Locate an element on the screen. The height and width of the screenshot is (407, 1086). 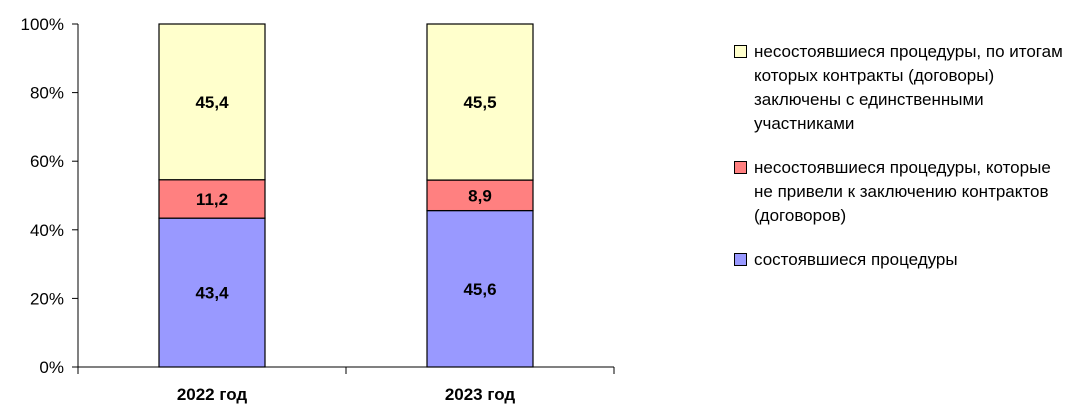
data-label: 45,5 is located at coordinates (479, 102).